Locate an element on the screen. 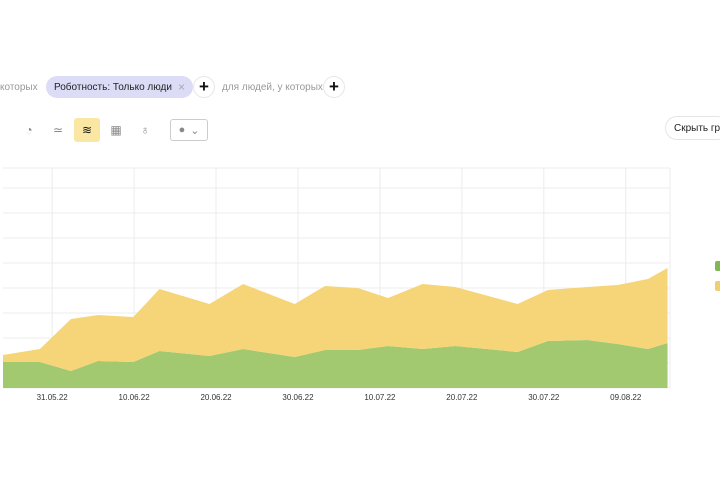  x-tick-label: 20.06.22 is located at coordinates (216, 397).